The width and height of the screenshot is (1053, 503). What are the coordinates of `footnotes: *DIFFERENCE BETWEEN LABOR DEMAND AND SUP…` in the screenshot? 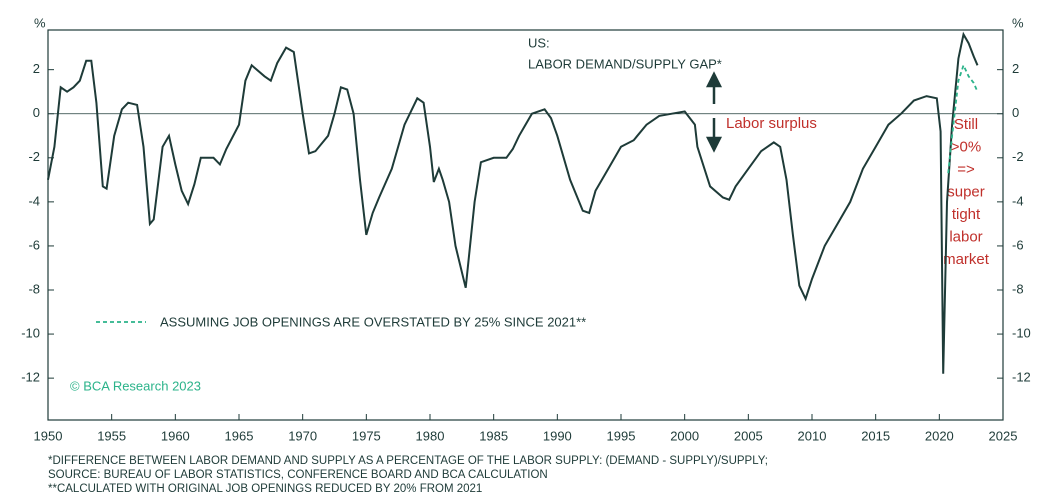 It's located at (408, 475).